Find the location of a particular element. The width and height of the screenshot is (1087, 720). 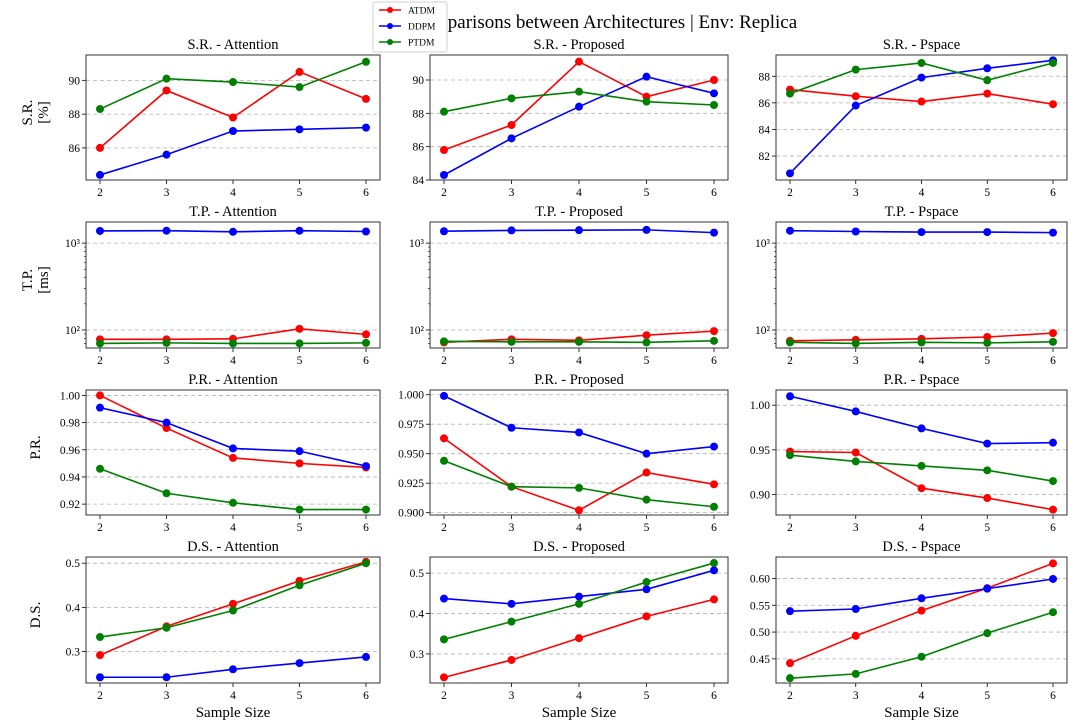

y-tick-label: 0.950 is located at coordinates (411, 455).